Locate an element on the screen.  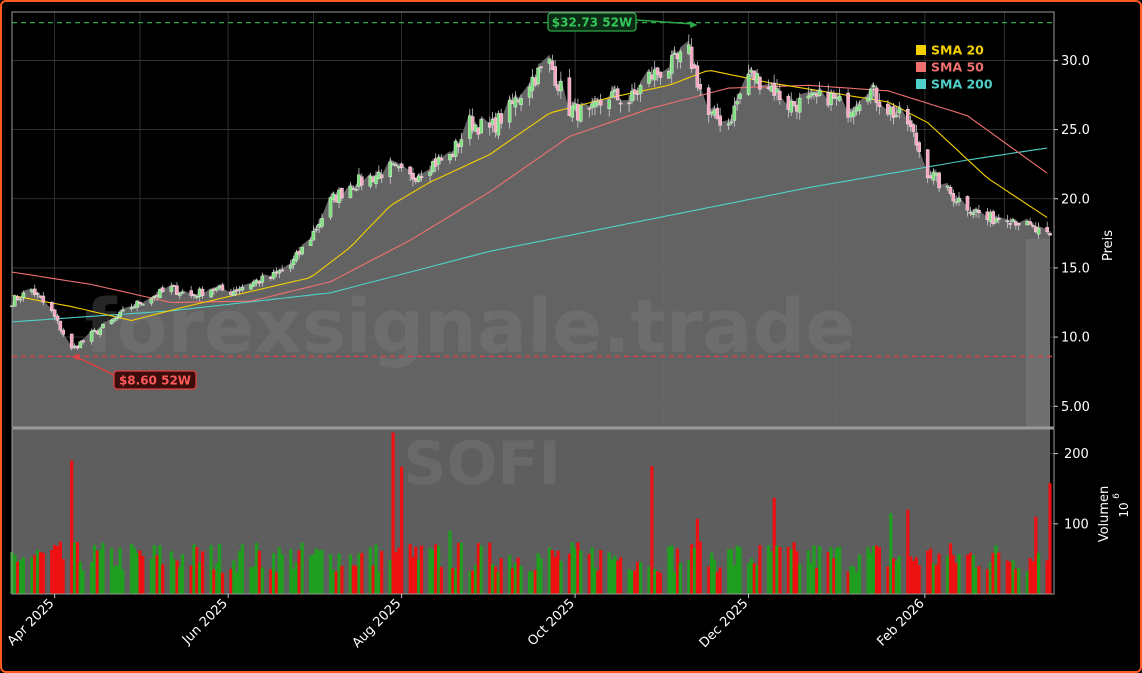
low-52w-arrow is located at coordinates (97, 366).